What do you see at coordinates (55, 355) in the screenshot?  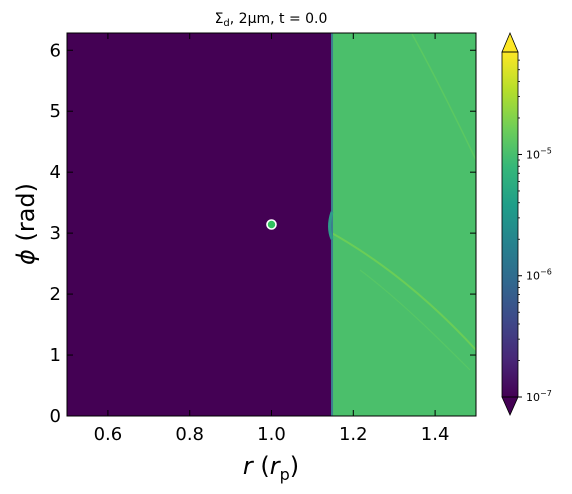 I see `y-tick-label: 1` at bounding box center [55, 355].